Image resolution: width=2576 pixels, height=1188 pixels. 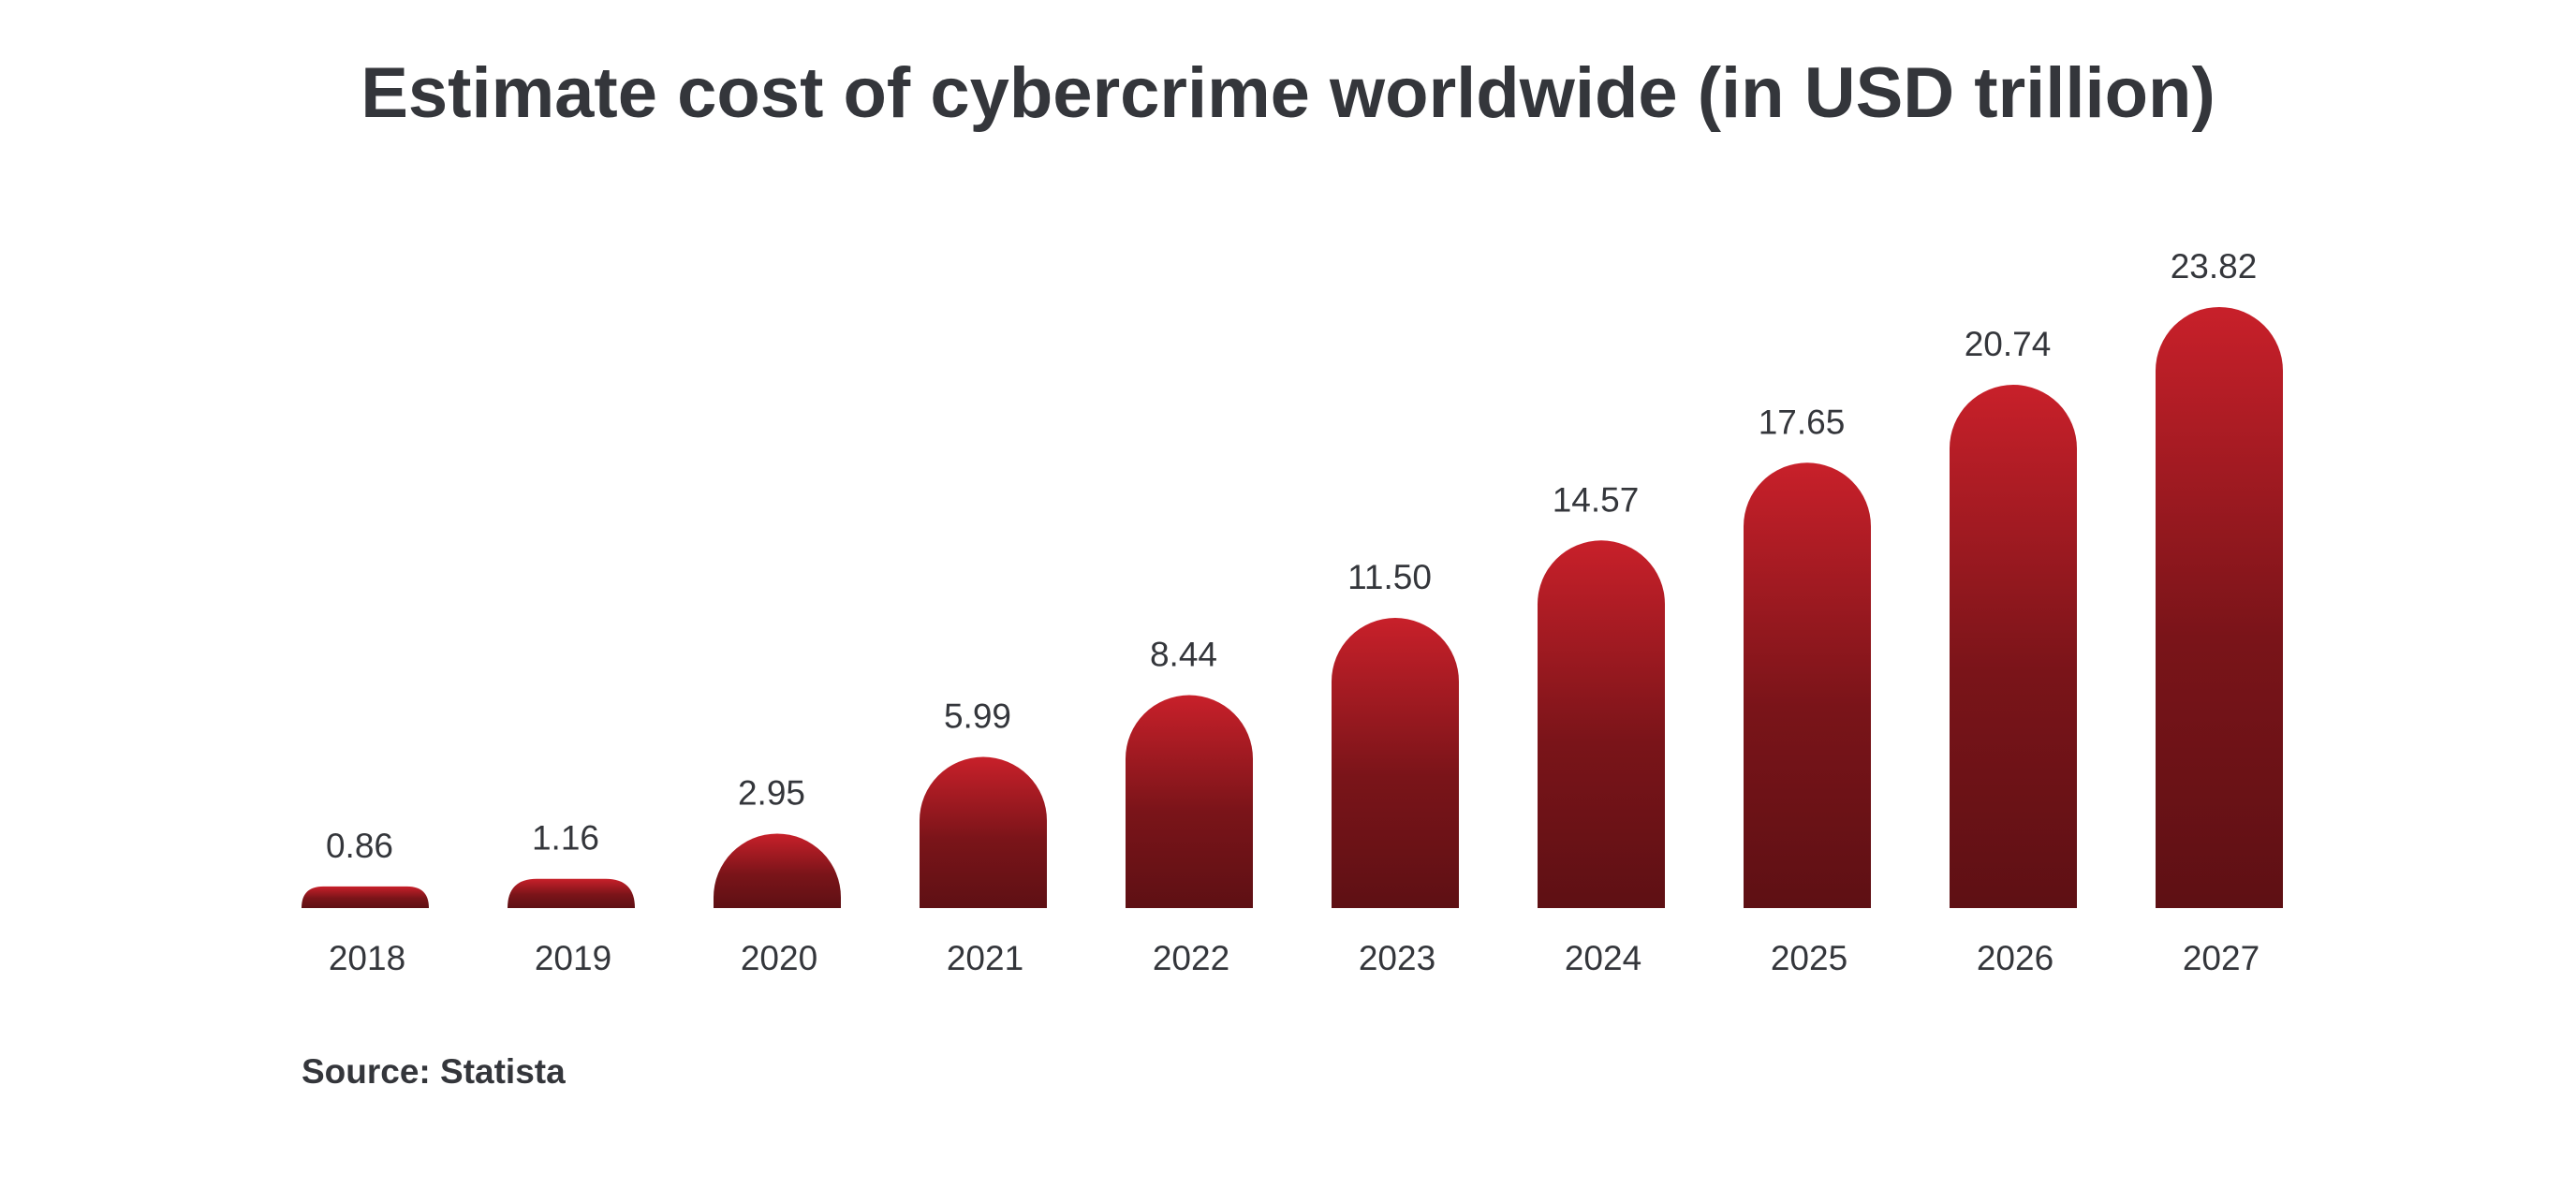 What do you see at coordinates (1294, 958) in the screenshot?
I see `category-labels-group: 2018 2019 2020 2021 2022 2023 2024 2025 2026 2027` at bounding box center [1294, 958].